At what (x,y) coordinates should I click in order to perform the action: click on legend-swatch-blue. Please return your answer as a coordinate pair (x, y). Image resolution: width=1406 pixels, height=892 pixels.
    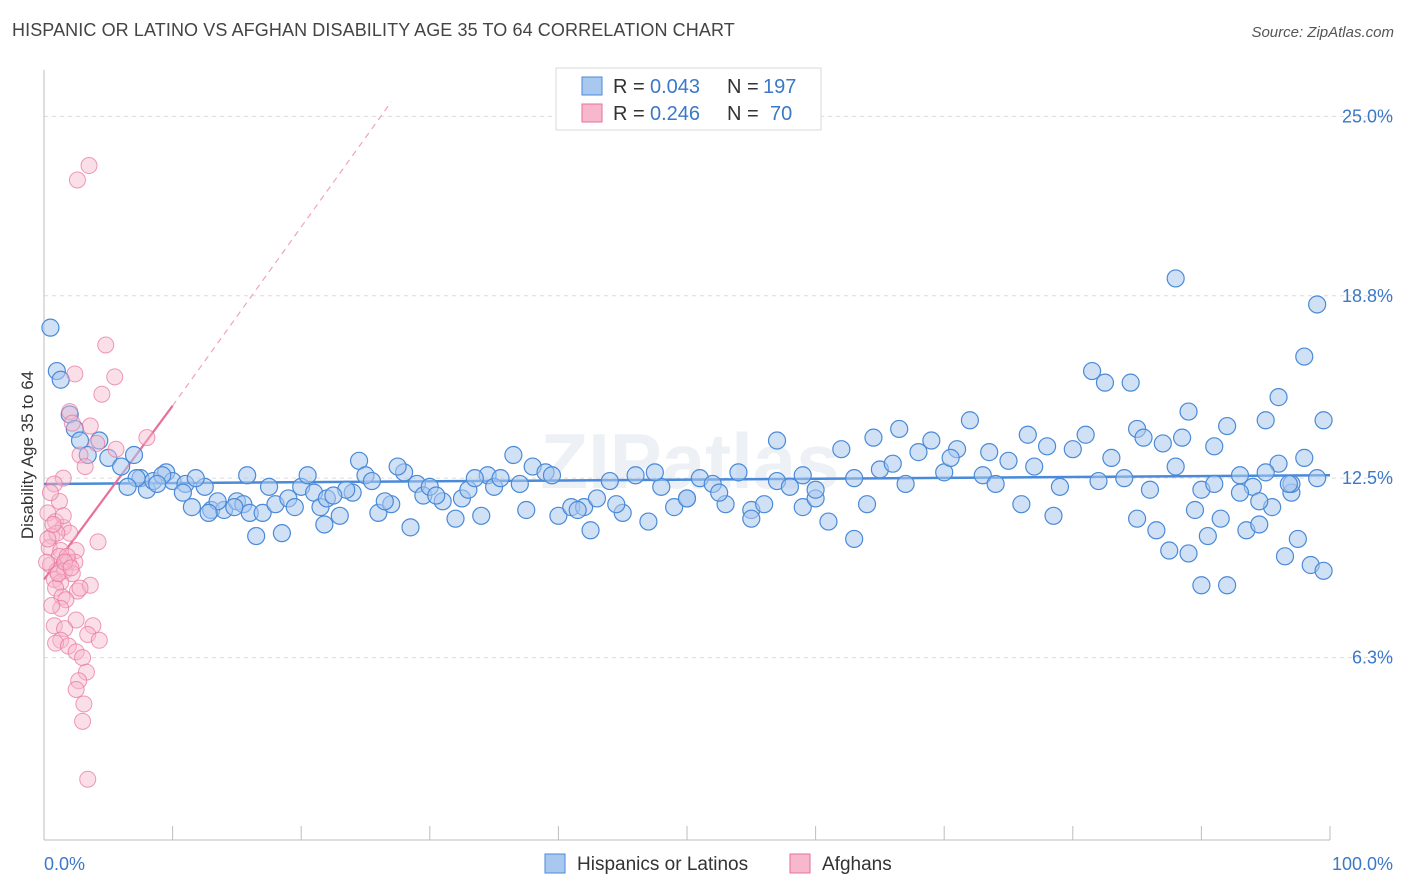
    Looking at the image, I should click on (592, 86).